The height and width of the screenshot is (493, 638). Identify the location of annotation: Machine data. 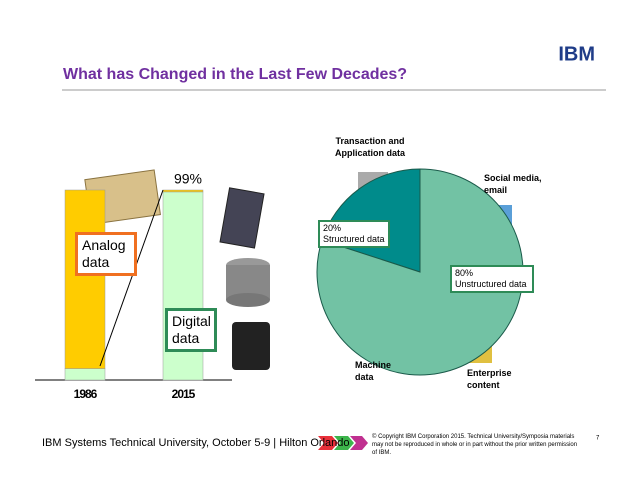
(373, 371).